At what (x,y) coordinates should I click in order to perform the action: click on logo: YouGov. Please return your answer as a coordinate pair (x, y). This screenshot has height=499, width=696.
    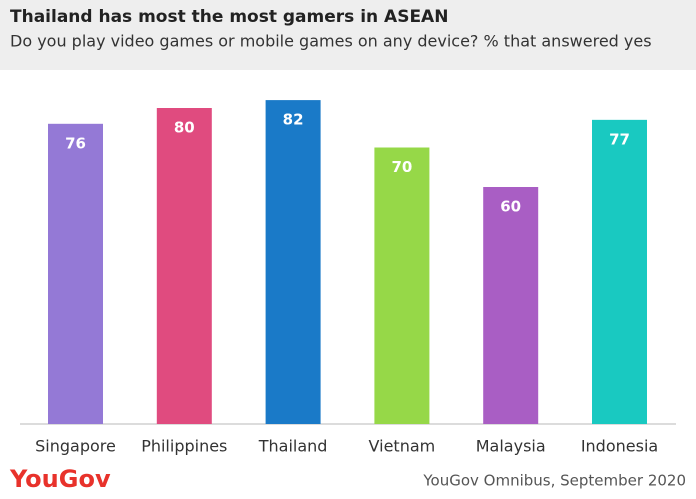
    Looking at the image, I should click on (60, 479).